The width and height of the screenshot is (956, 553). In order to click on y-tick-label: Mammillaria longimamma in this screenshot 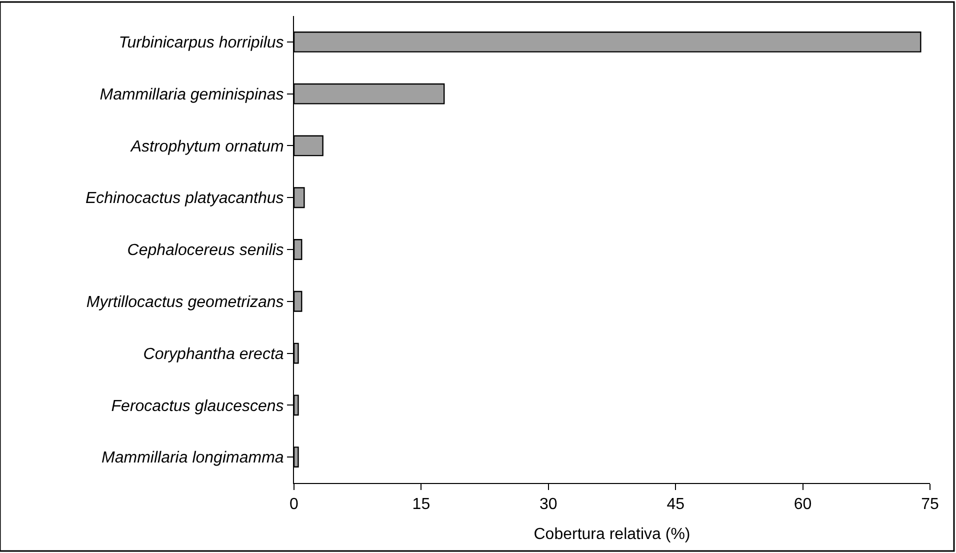, I will do `click(193, 458)`.